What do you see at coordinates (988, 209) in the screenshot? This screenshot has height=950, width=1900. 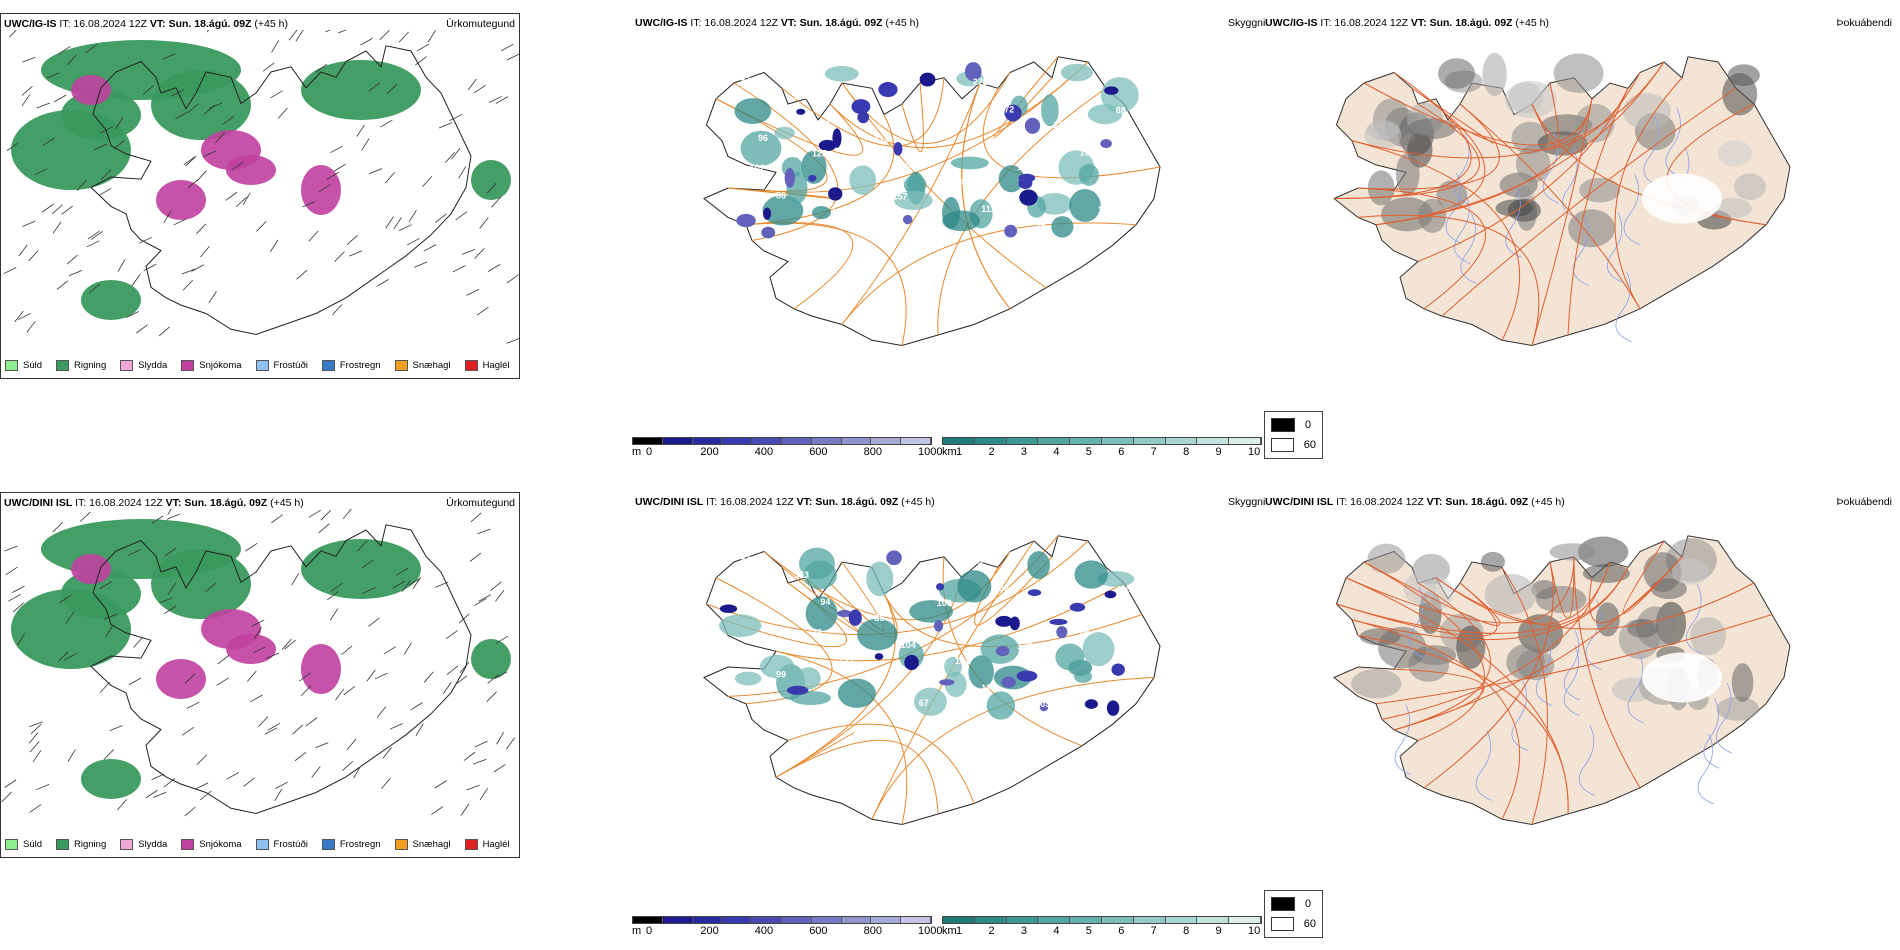 I see `ceiling-value-label: 111` at bounding box center [988, 209].